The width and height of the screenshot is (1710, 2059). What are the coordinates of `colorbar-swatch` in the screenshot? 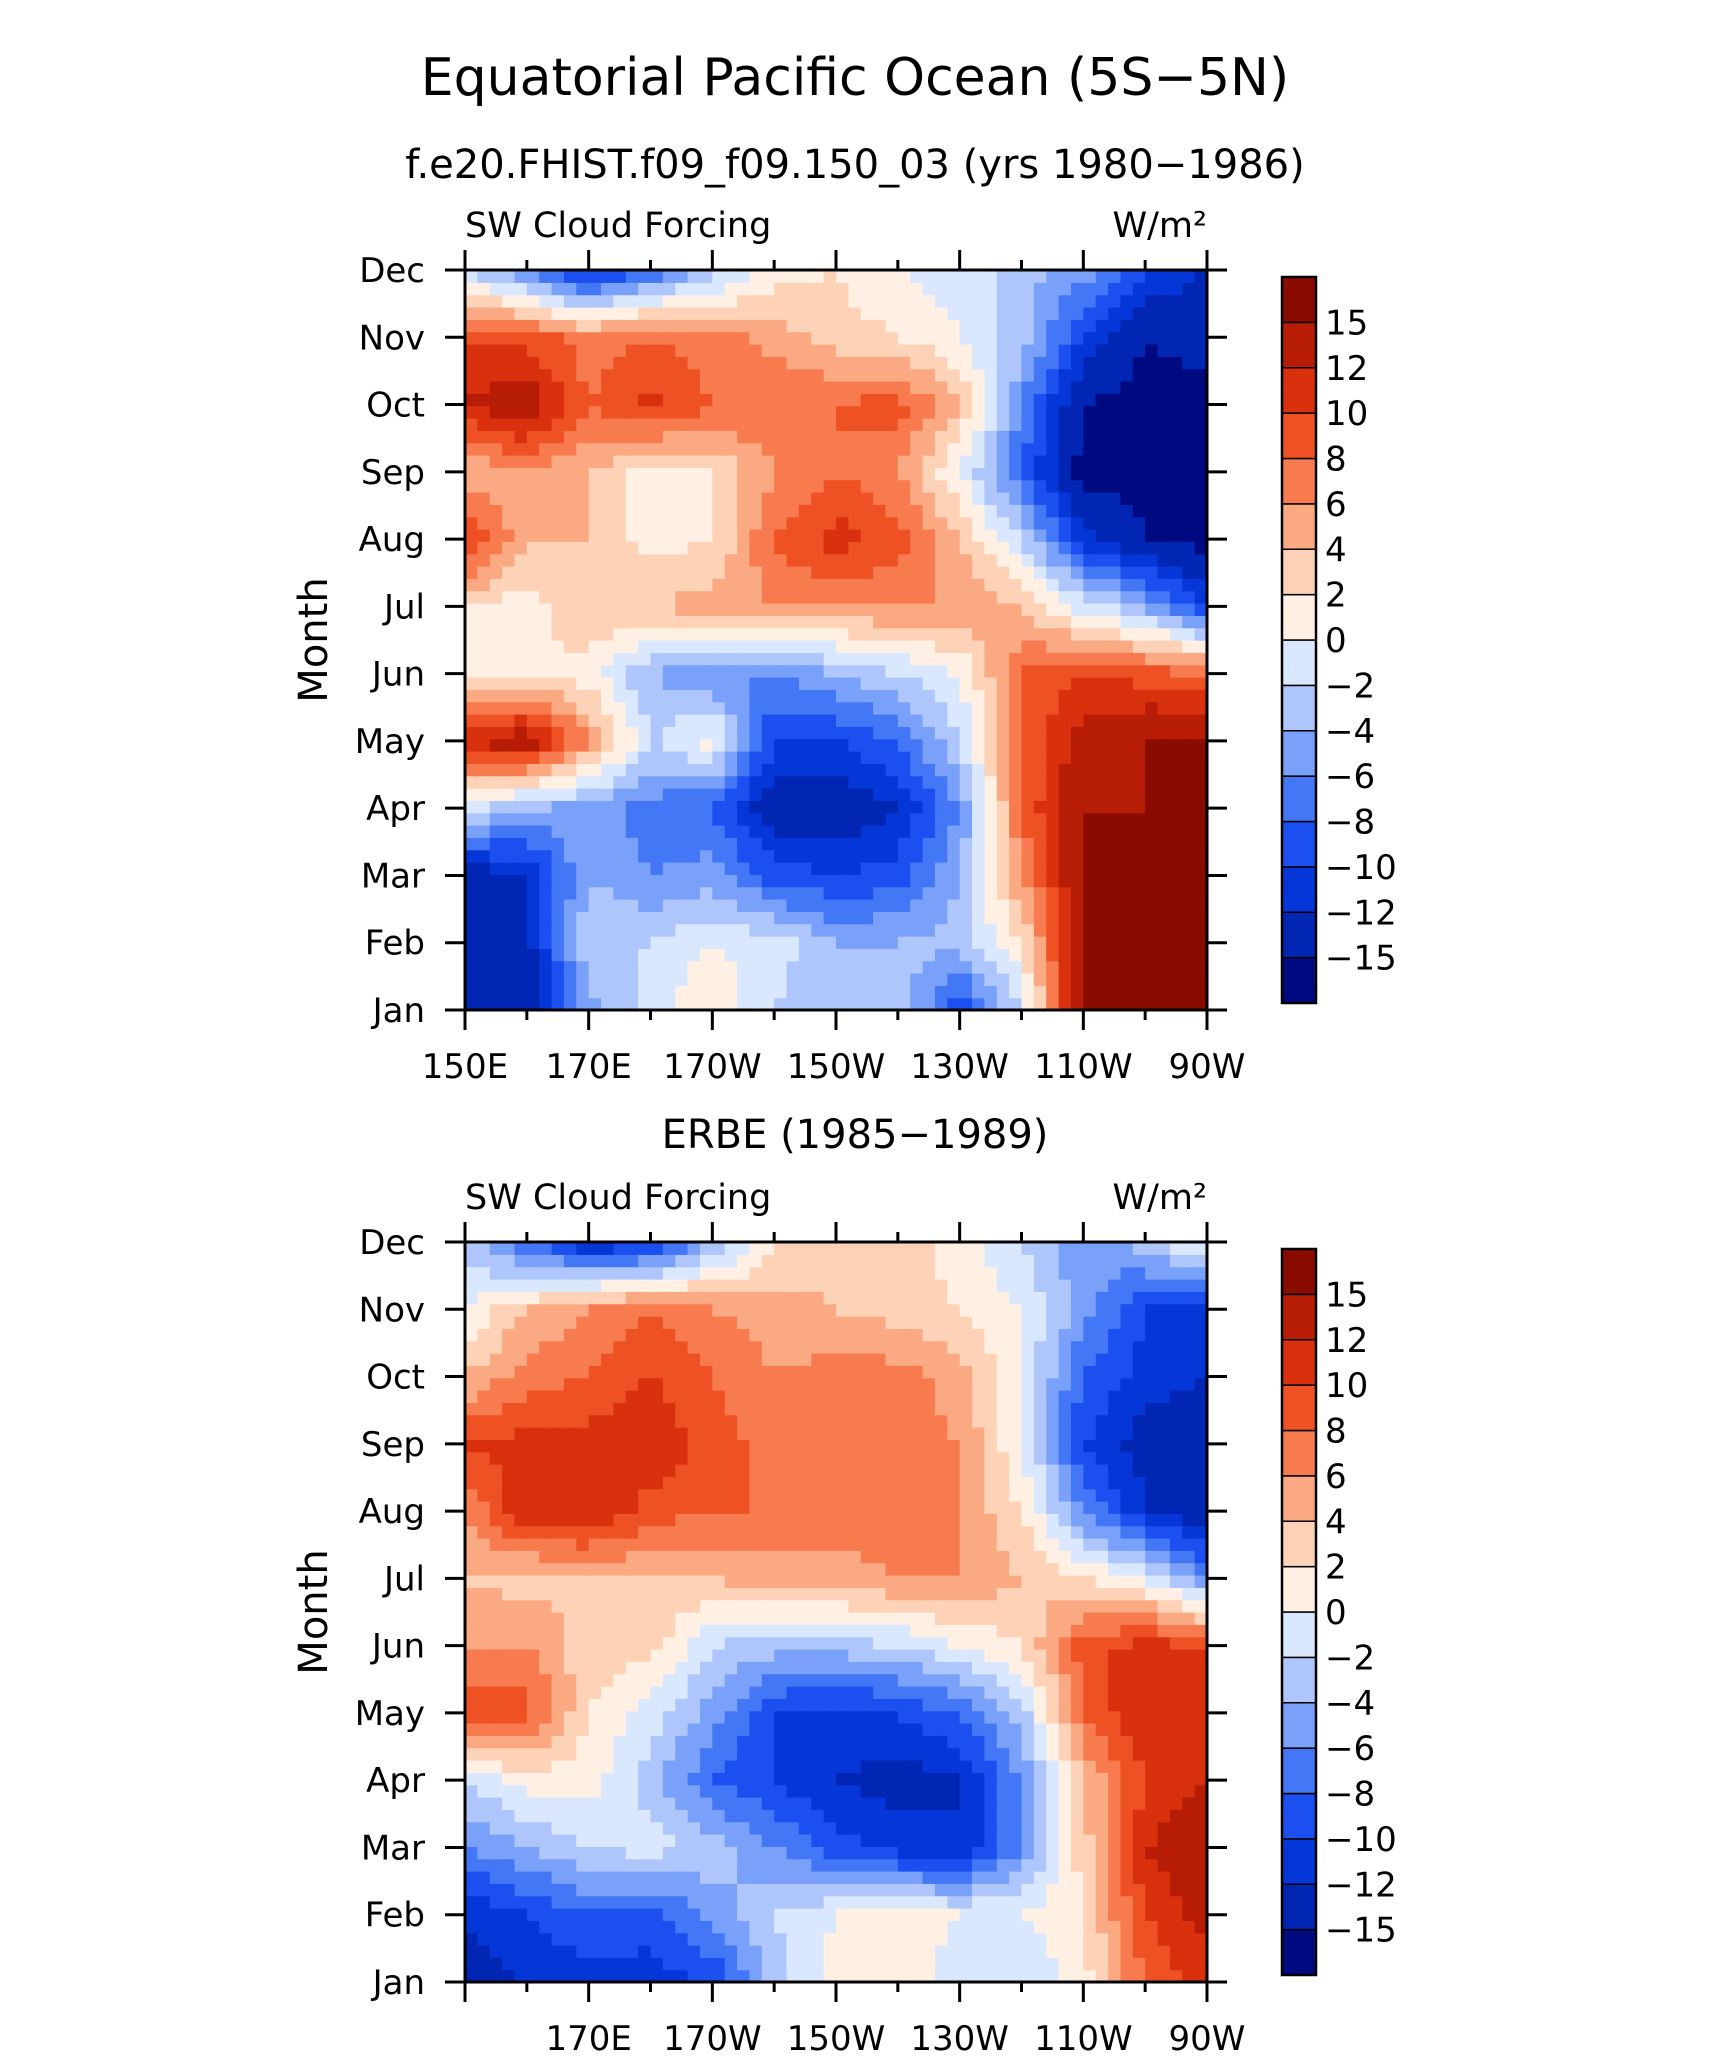 It's located at (1299, 345).